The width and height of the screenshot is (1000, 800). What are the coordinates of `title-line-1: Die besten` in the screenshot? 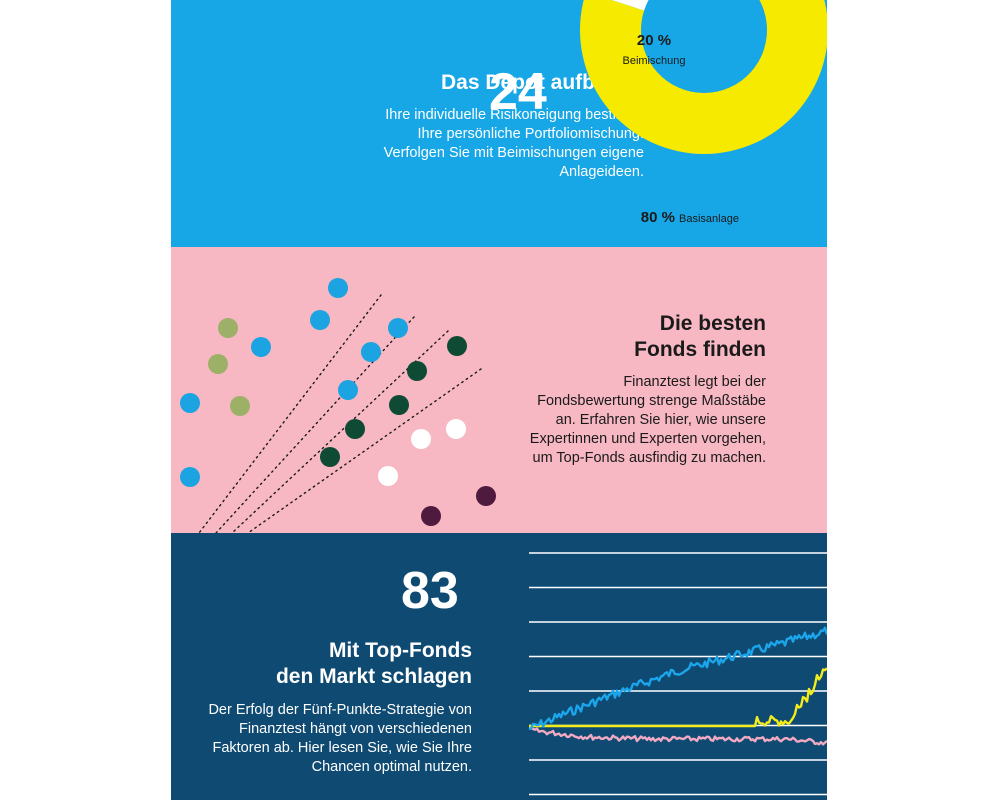 It's located at (712, 323).